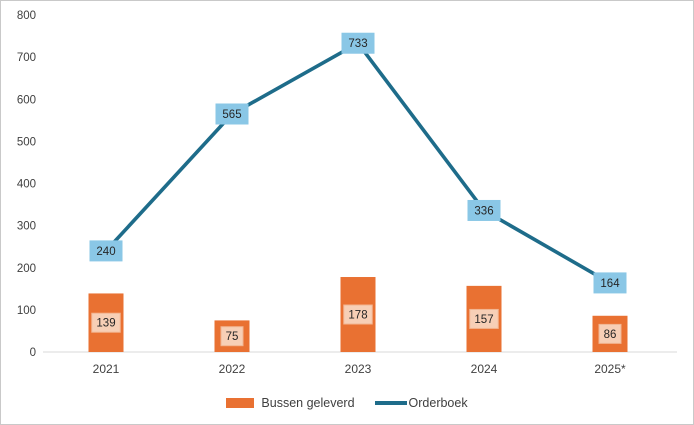 The width and height of the screenshot is (694, 425). I want to click on bar-data-label: 157, so click(483, 320).